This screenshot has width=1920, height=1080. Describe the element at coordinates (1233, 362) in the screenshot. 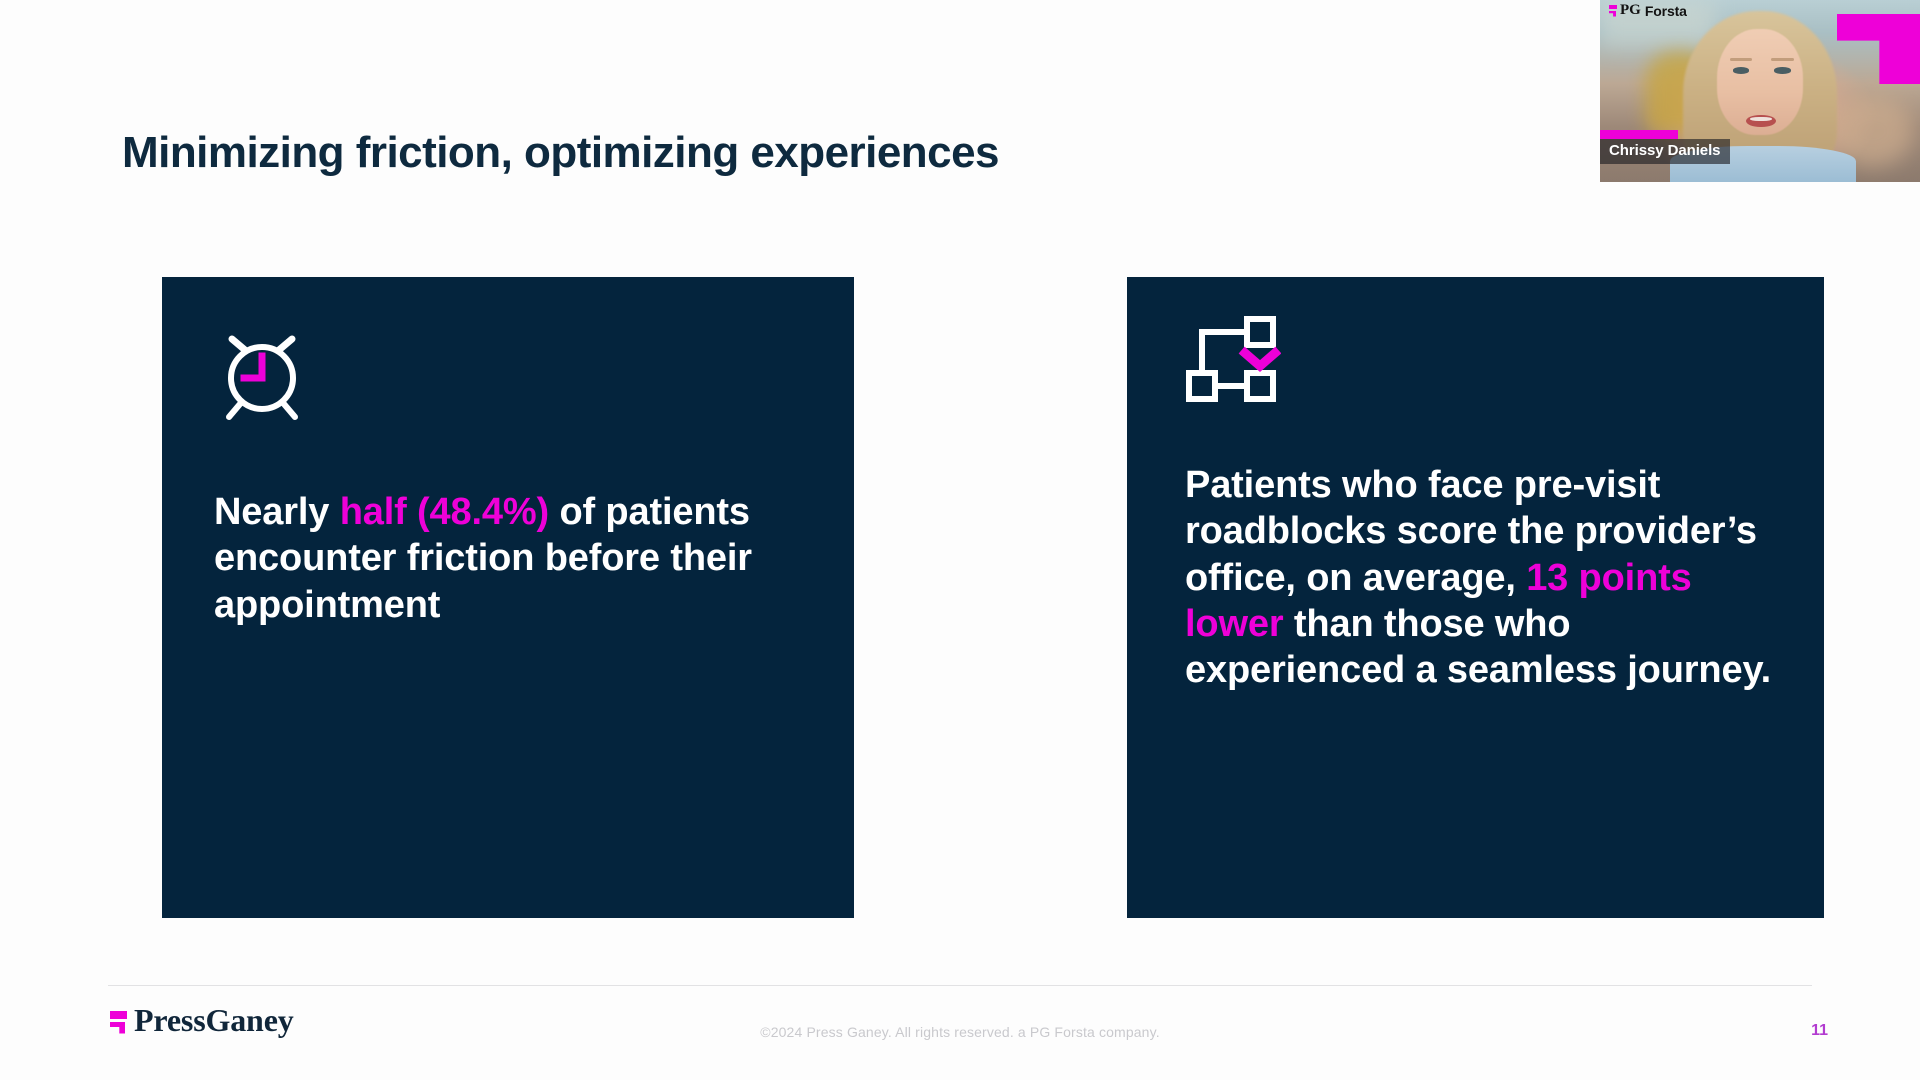

I see `workflow-diagram-icon` at that location.